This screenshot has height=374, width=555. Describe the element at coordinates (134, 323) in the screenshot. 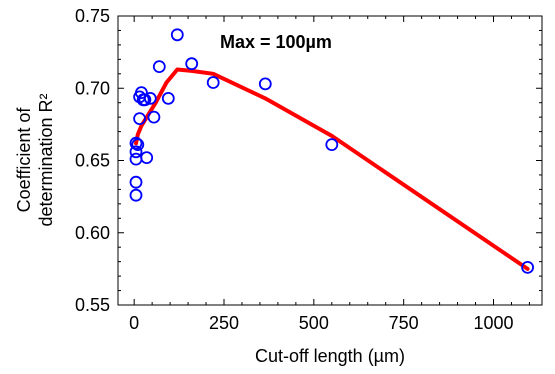

I see `x-tick-label: 0` at that location.